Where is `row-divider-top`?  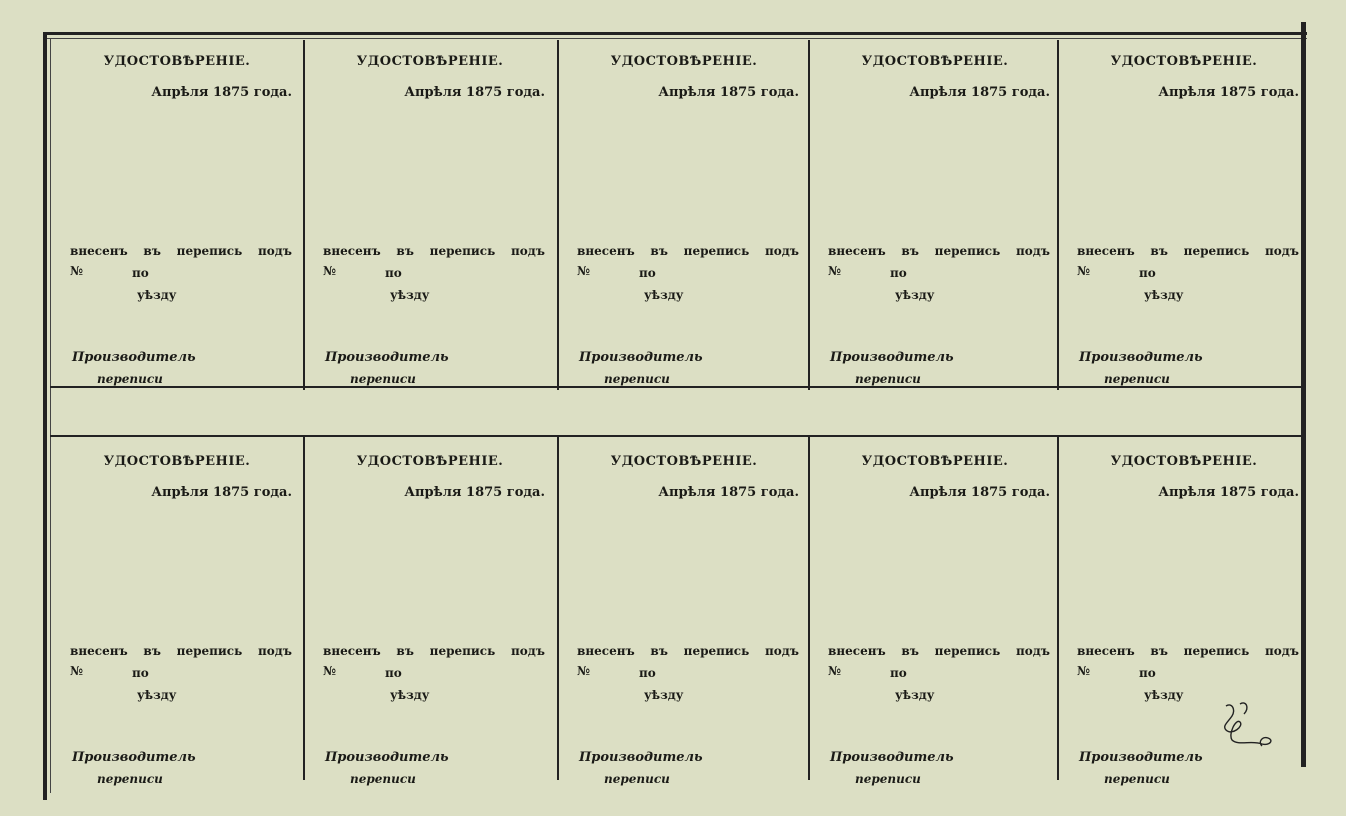
row-divider-top is located at coordinates (676, 387).